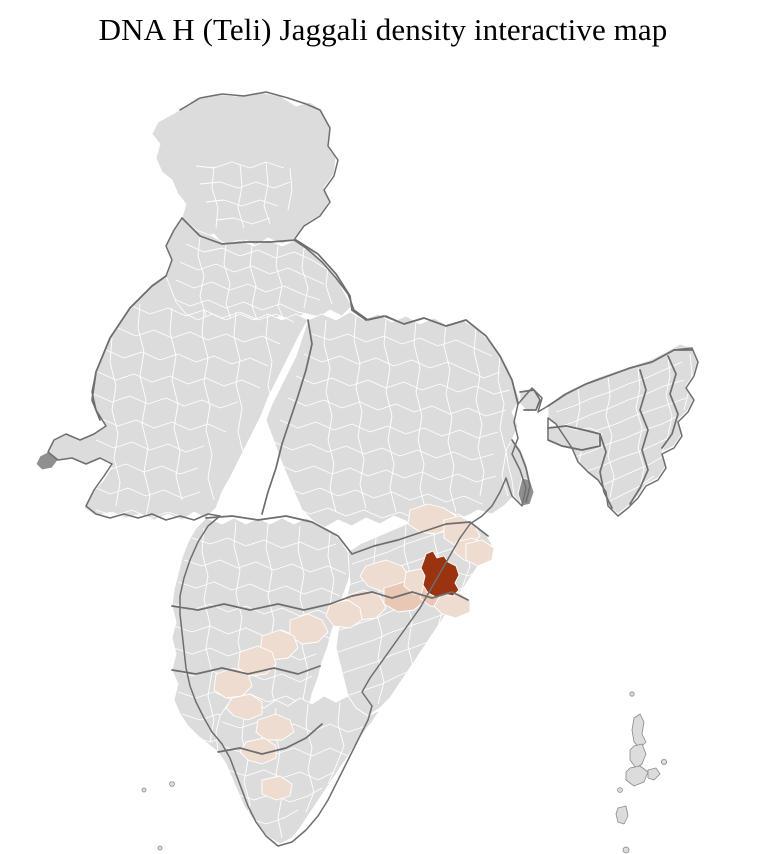 The height and width of the screenshot is (854, 766). What do you see at coordinates (354, 652) in the screenshot?
I see `map-layer-tinted-districts` at bounding box center [354, 652].